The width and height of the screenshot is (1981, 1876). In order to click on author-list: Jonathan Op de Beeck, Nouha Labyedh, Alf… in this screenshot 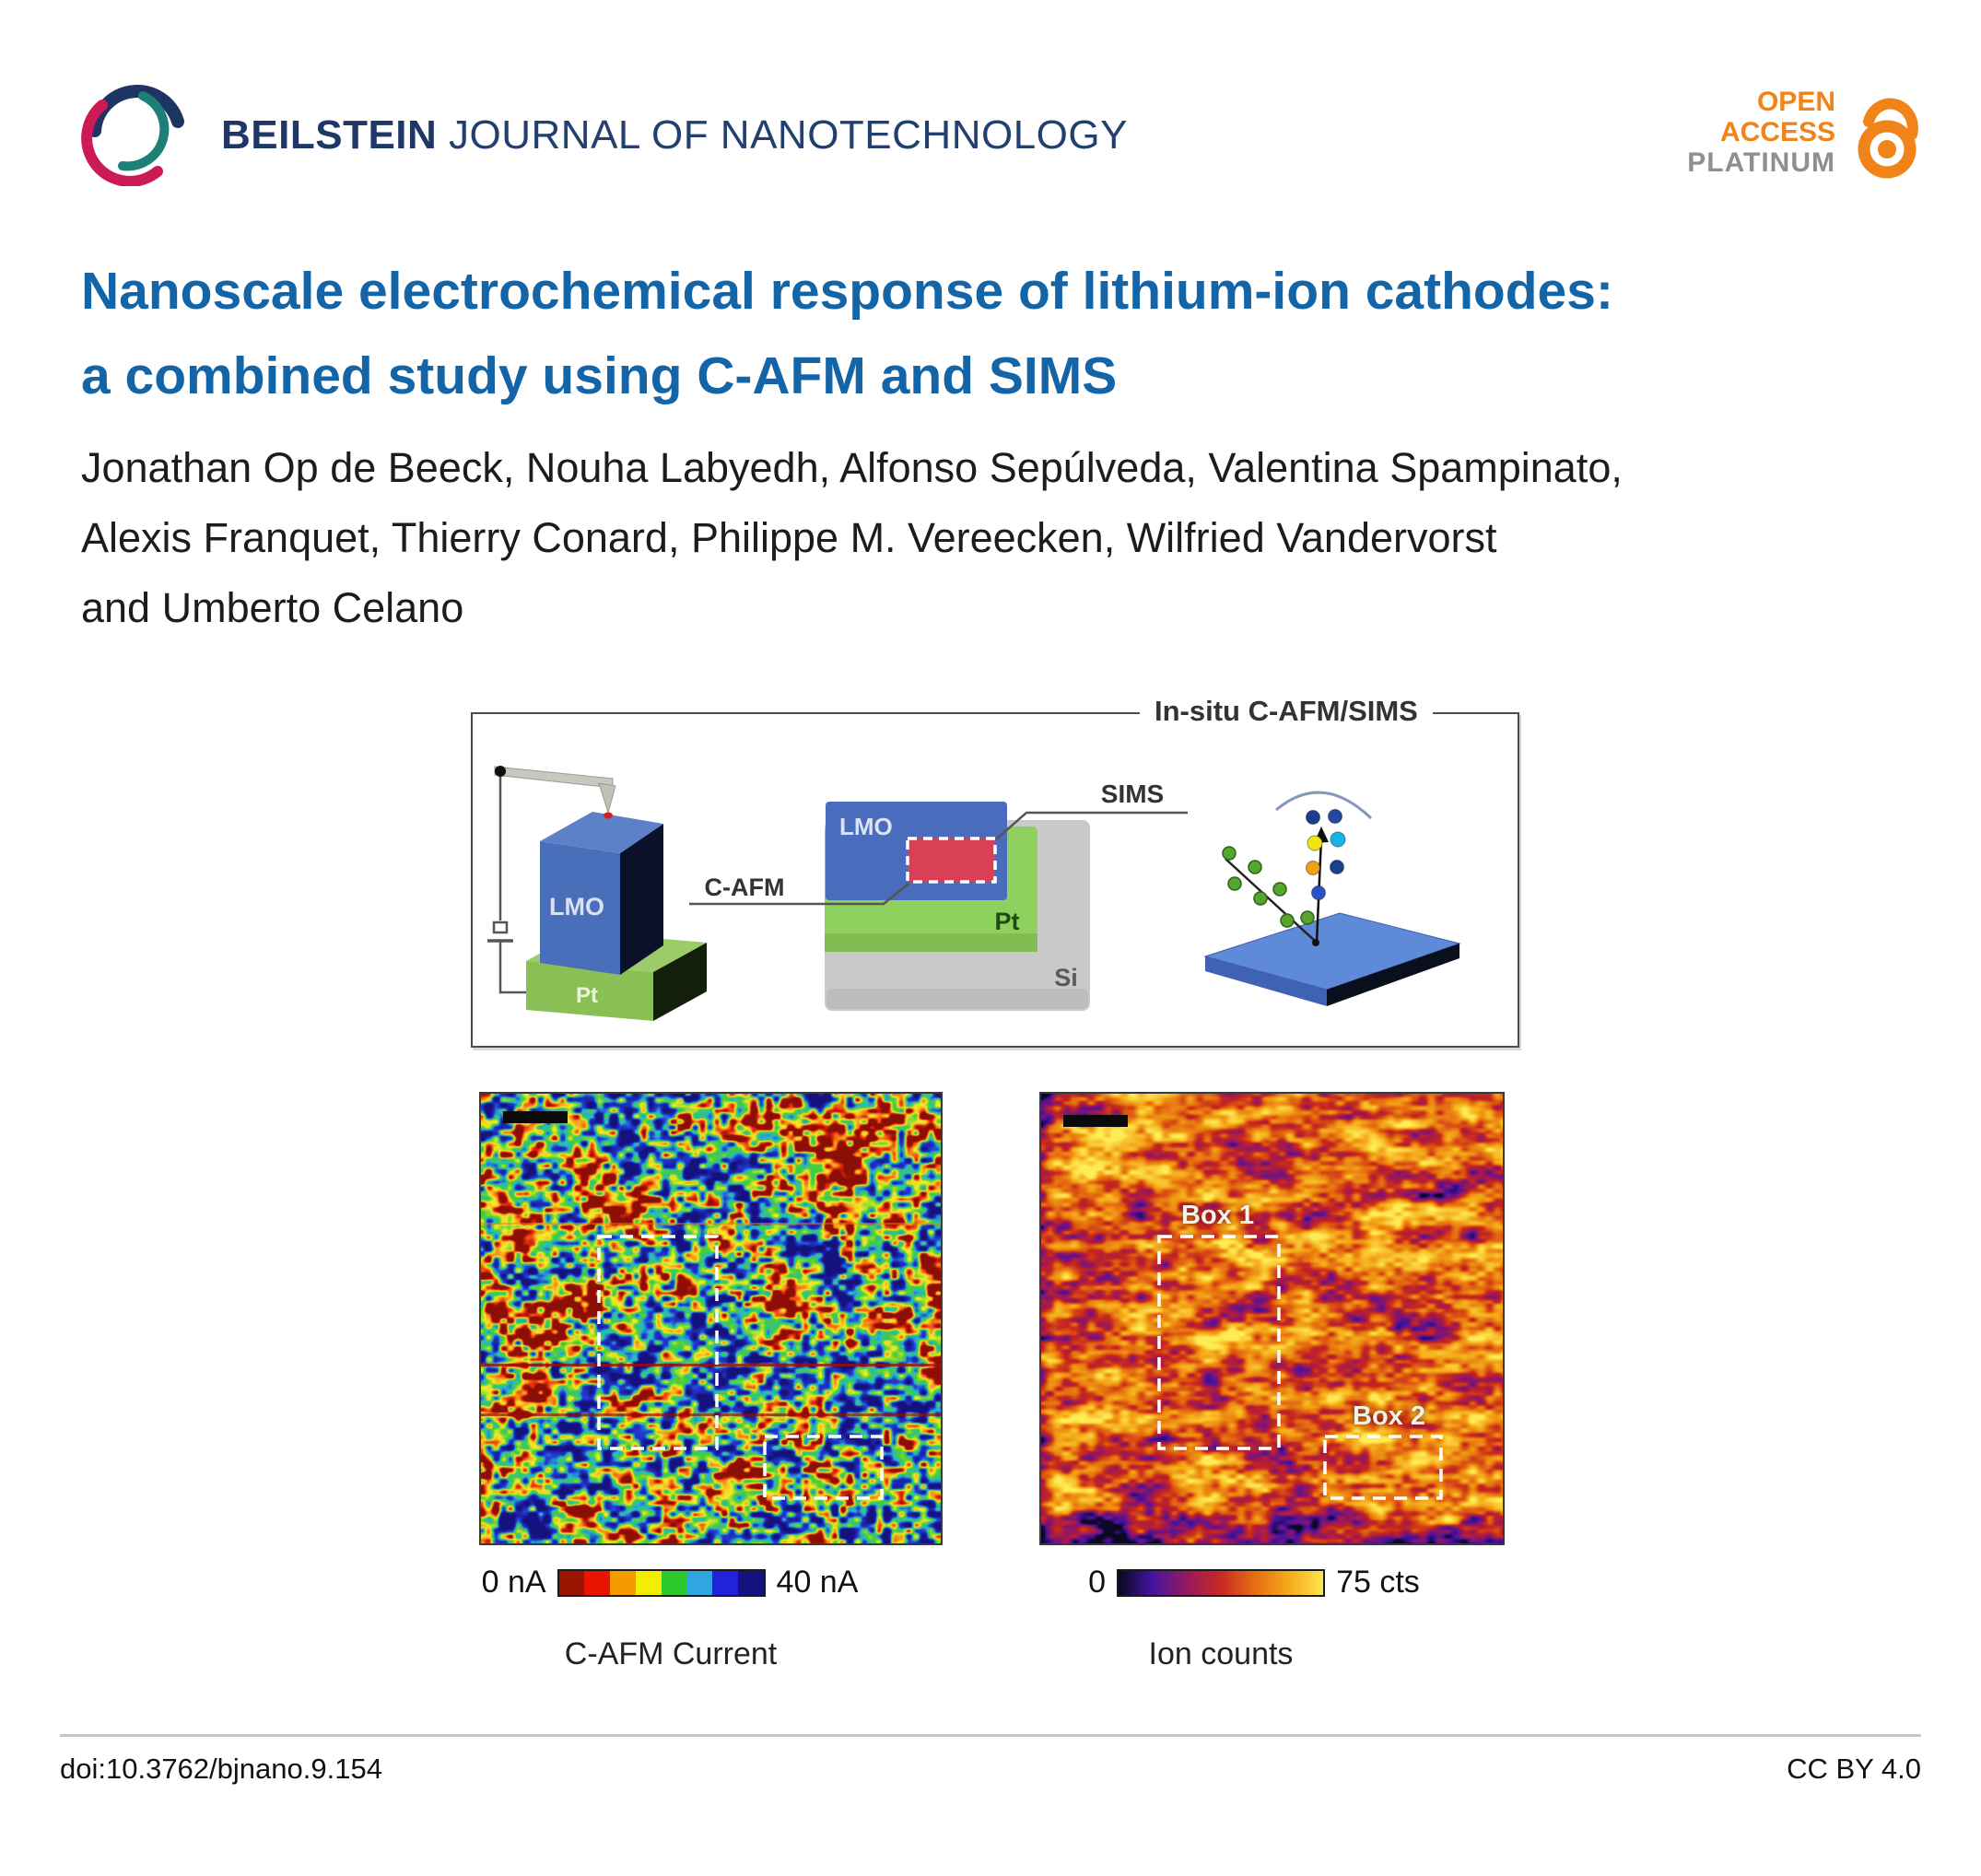, I will do `click(1003, 538)`.